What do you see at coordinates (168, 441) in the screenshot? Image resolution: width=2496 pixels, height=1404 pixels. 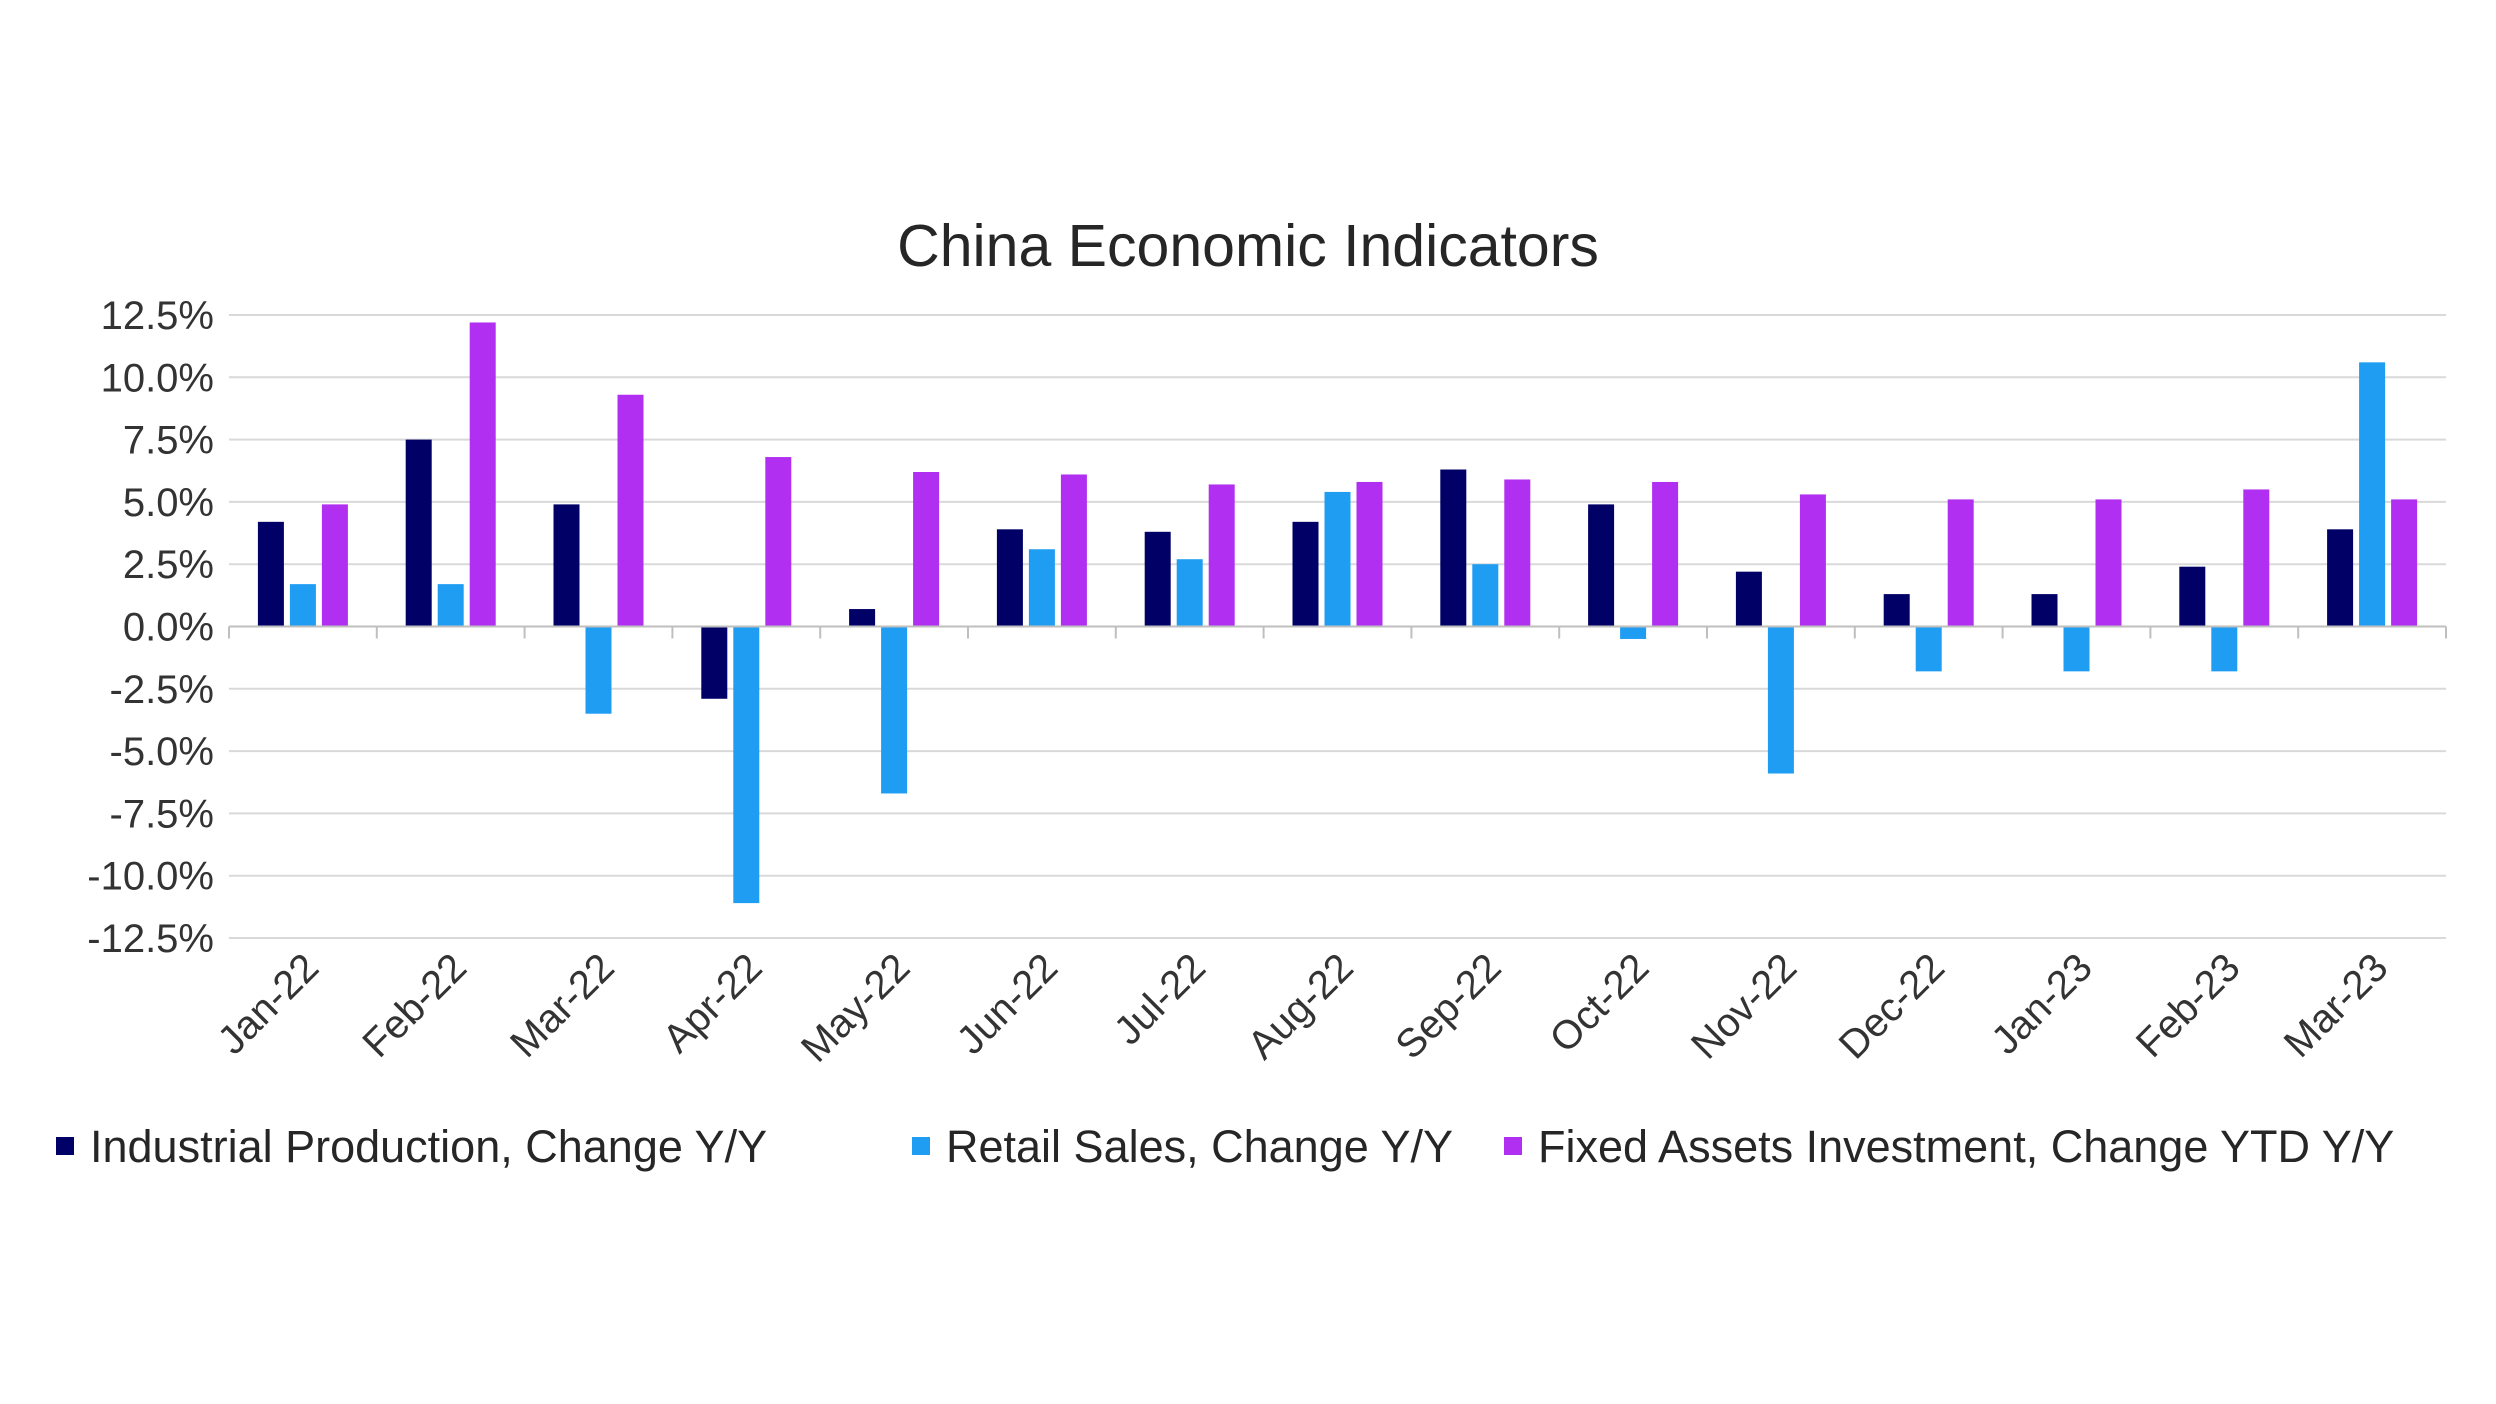 I see `y-tick-label: 7.5%` at bounding box center [168, 441].